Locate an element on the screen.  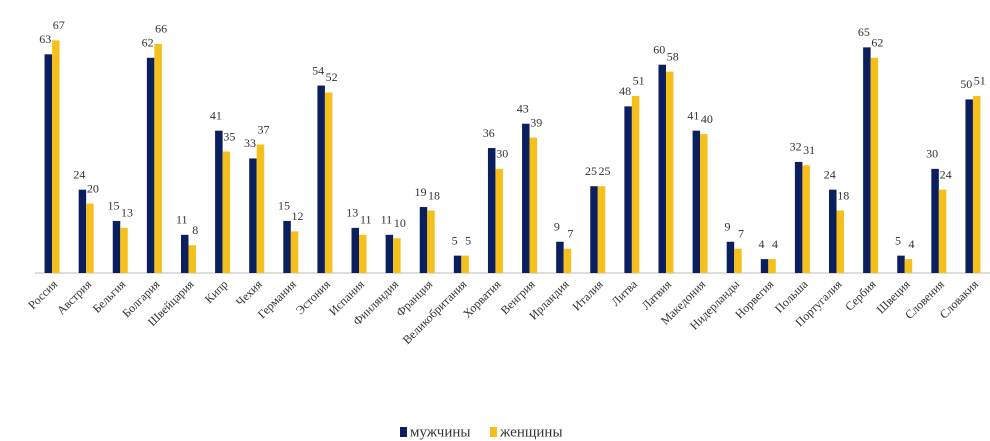
data-label: 40 is located at coordinates (707, 119).